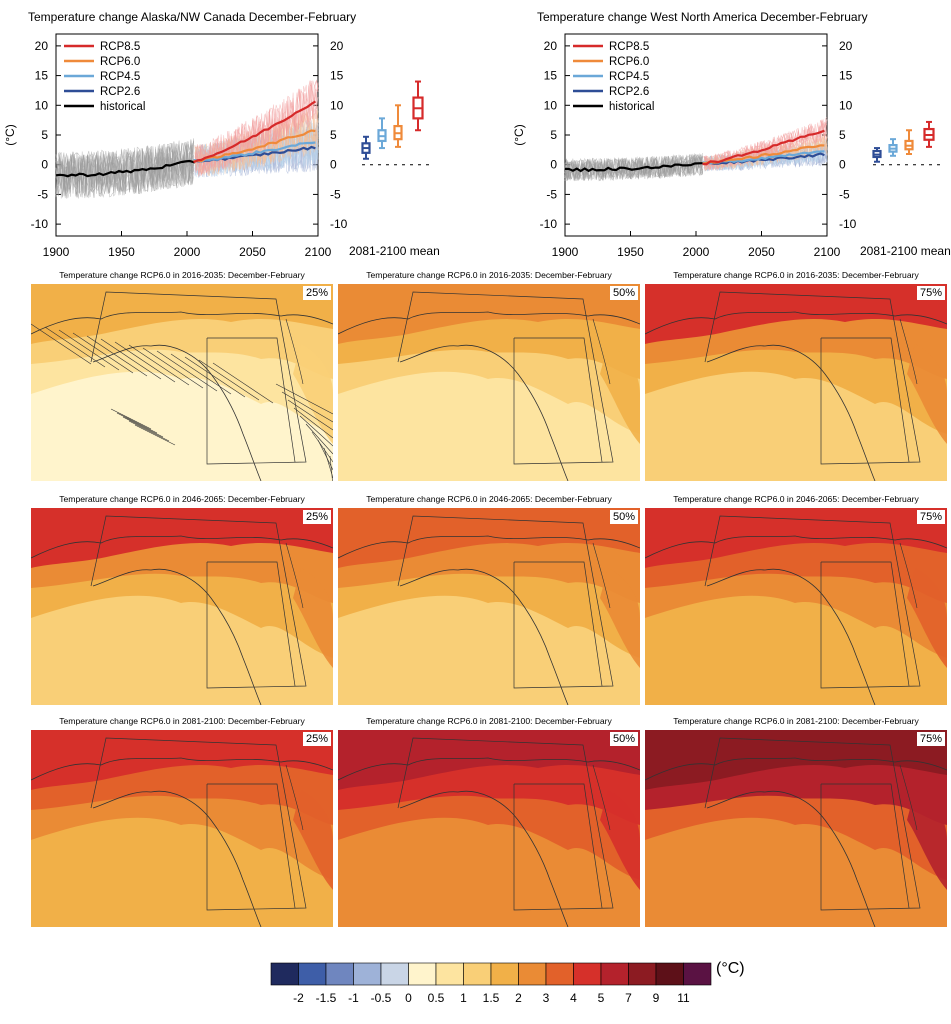 The image size is (951, 1024). I want to click on percentile-label: 50%, so click(623, 293).